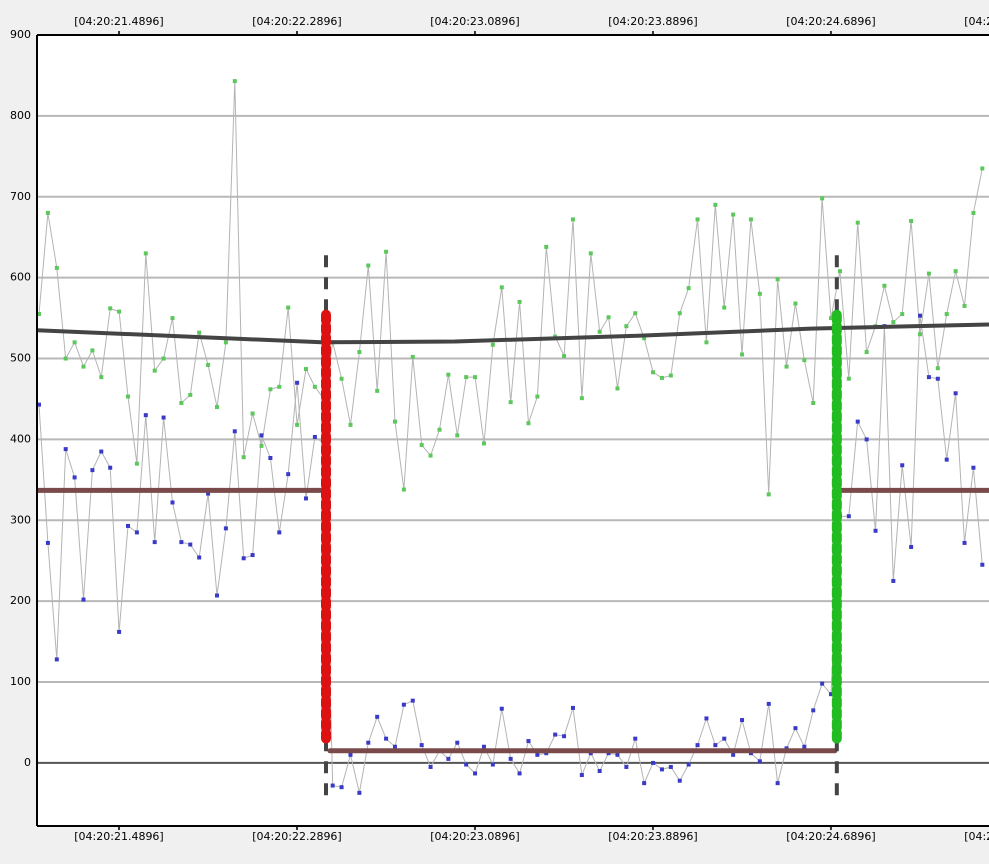 This screenshot has height=864, width=989. I want to click on x-tick-label: [04:20:22.2896], so click(296, 21).